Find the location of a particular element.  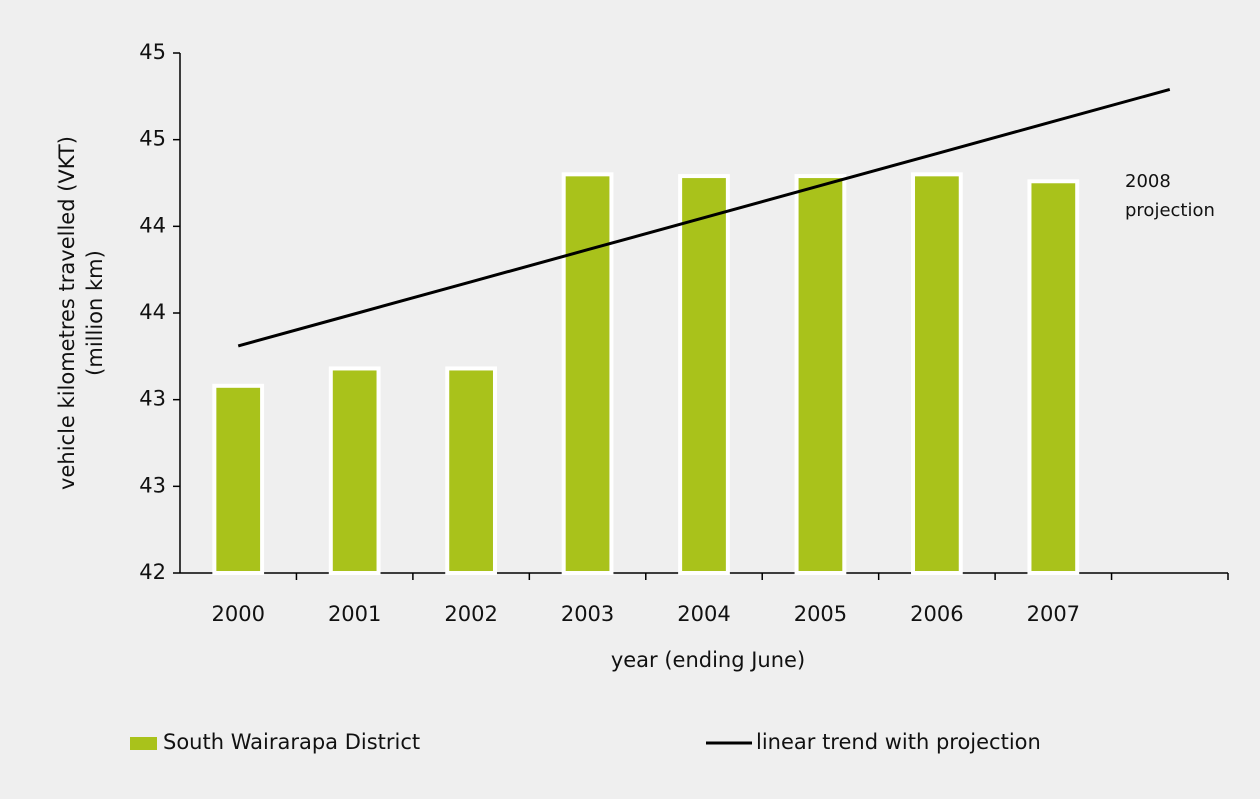

x-tick-label: 2000 is located at coordinates (237, 614).